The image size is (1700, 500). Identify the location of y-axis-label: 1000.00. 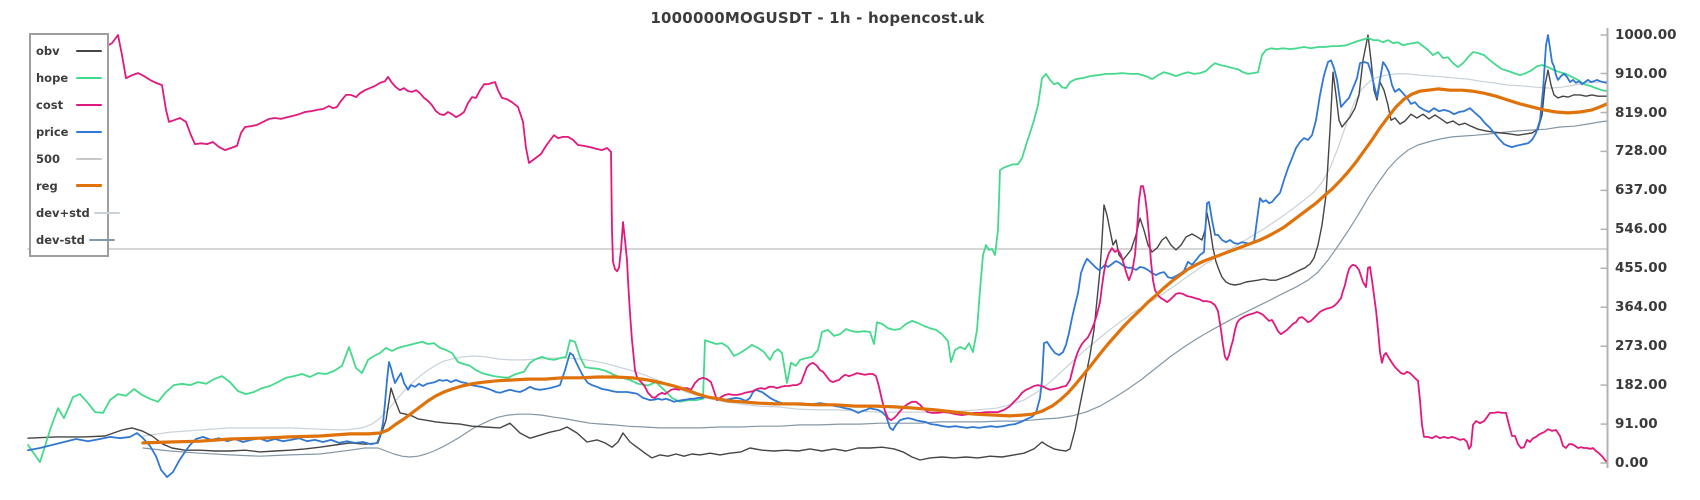
(1646, 35).